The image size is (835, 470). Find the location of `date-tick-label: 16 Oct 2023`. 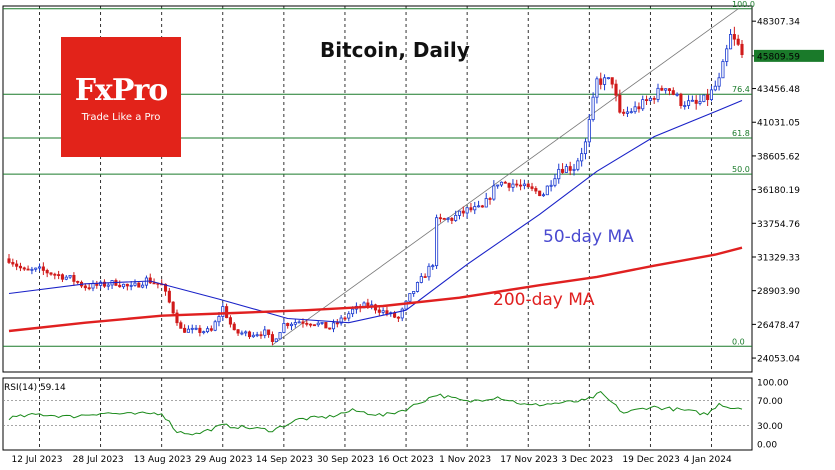

date-tick-label: 16 Oct 2023 is located at coordinates (406, 460).